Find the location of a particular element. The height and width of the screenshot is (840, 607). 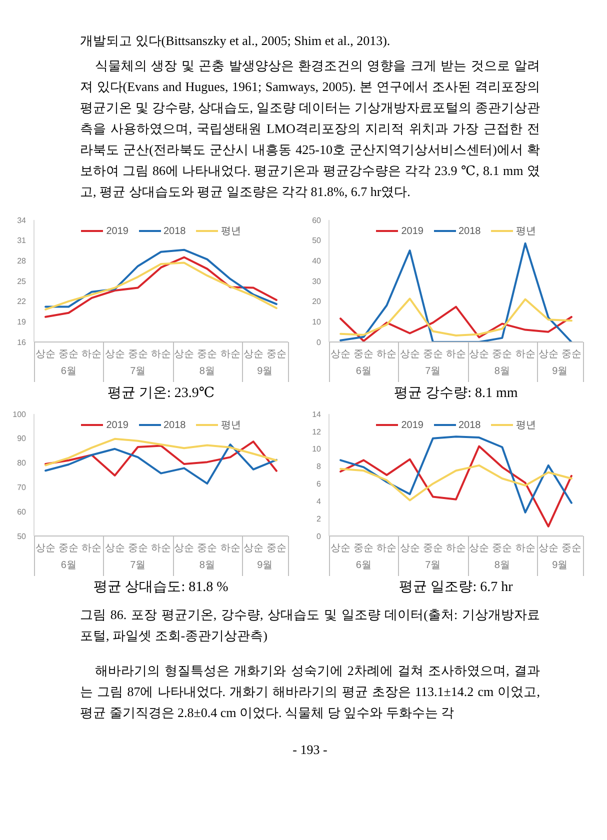

y-tick-label: 0 is located at coordinates (319, 536).